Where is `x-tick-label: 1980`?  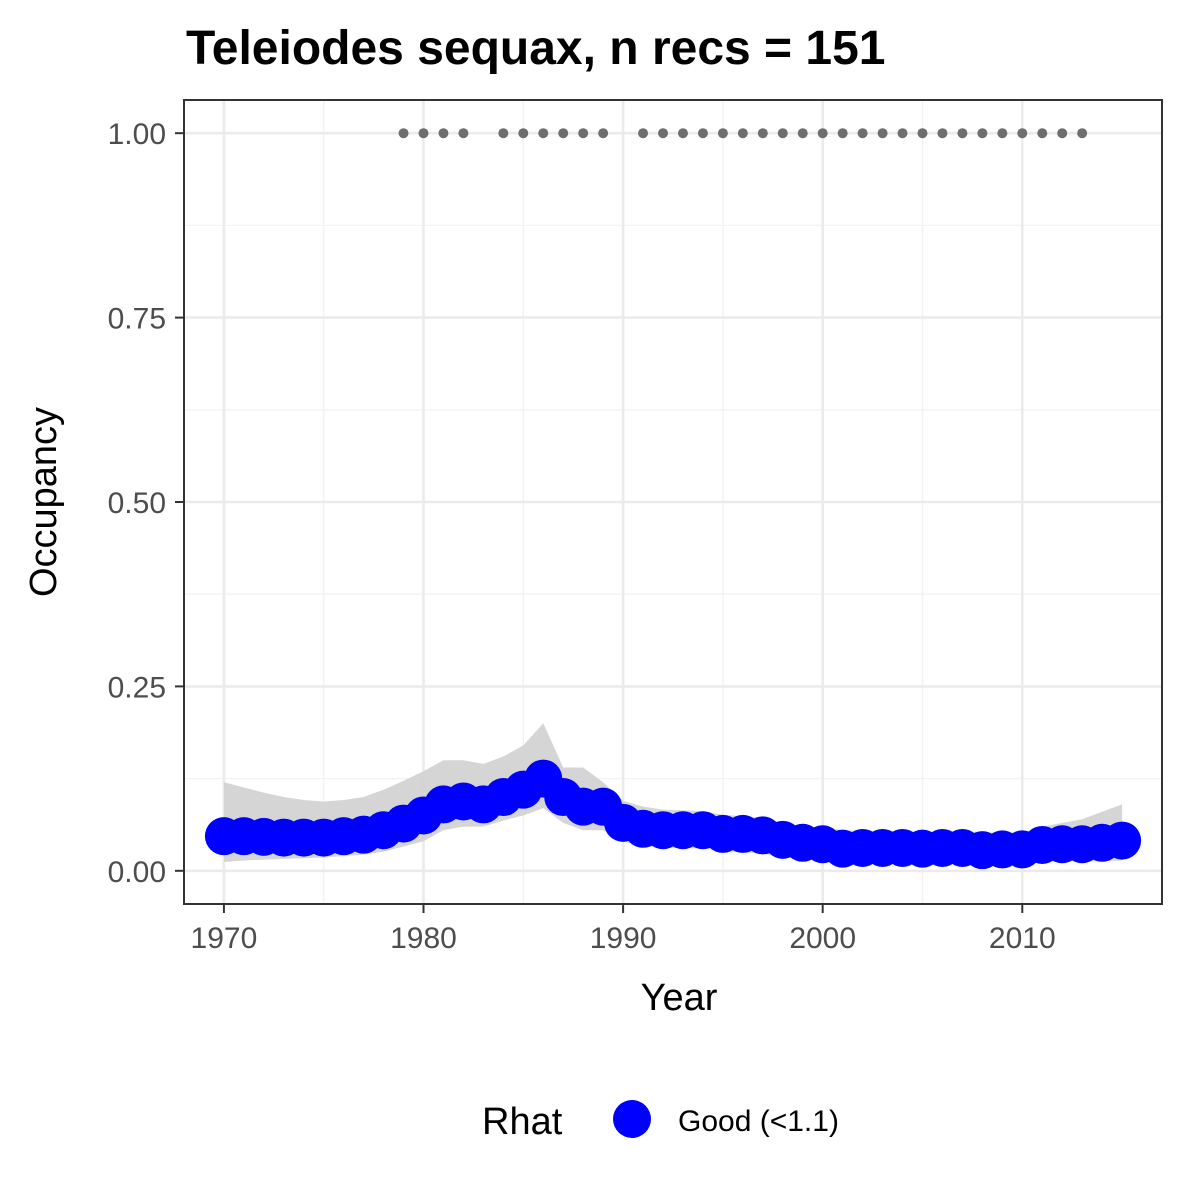
x-tick-label: 1980 is located at coordinates (423, 938).